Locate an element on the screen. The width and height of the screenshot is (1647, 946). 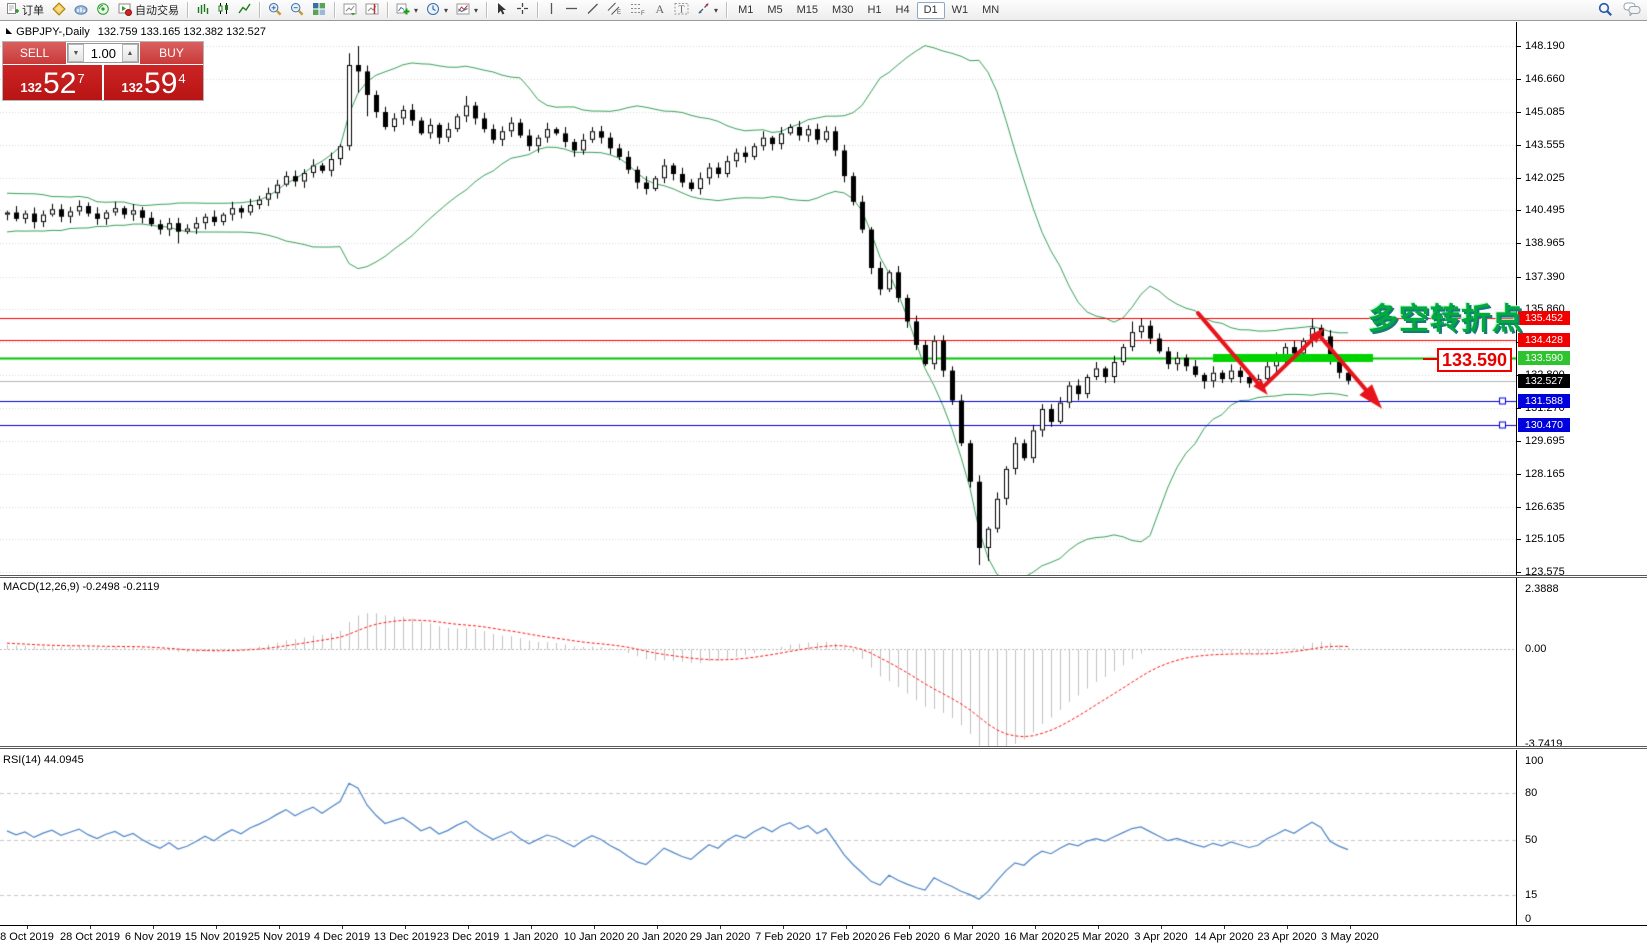
date-label: 17 Feb 2020 is located at coordinates (846, 937).